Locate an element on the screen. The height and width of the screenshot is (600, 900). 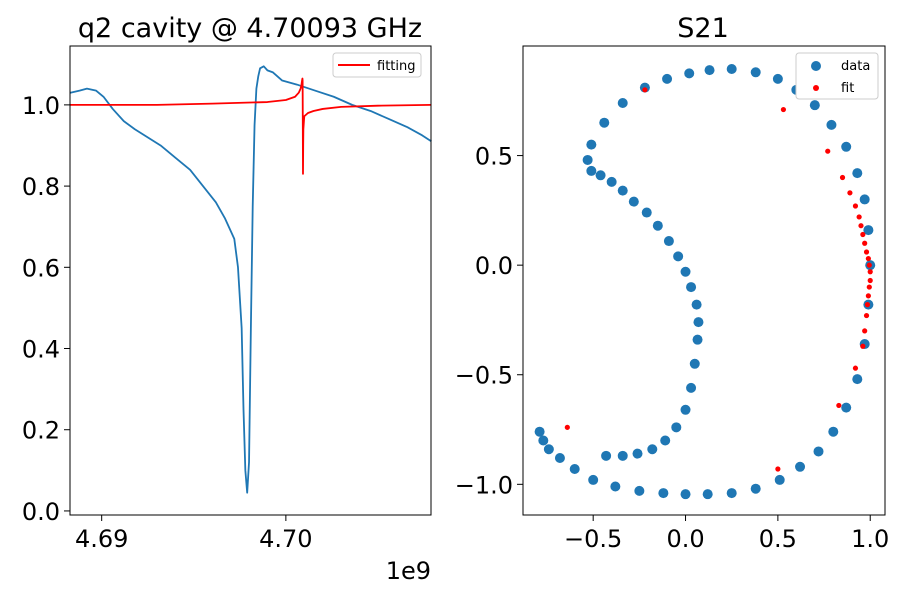
right-y-ticks: −1.0 −0.5 0.0 0.5 is located at coordinates (489, 321).